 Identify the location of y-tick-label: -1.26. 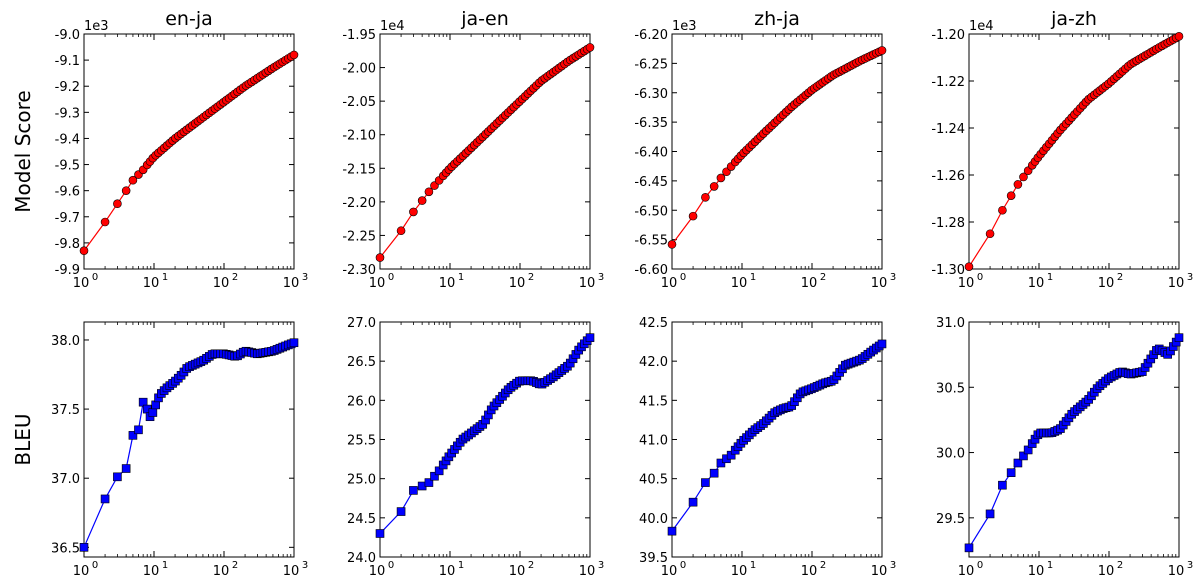
(948, 176).